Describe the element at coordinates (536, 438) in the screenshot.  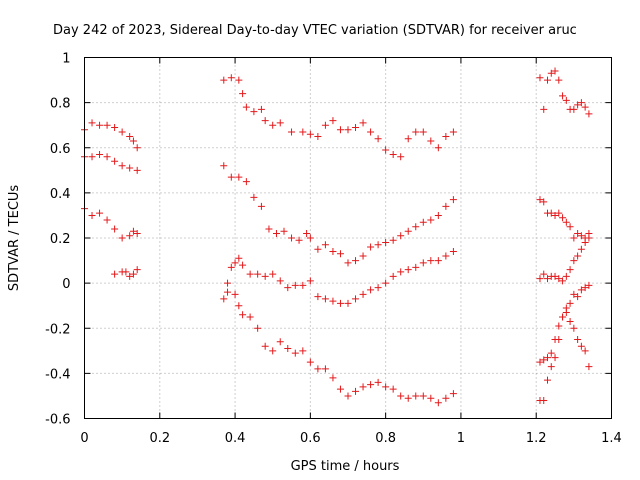
I see `x-tick-label: 1.2` at that location.